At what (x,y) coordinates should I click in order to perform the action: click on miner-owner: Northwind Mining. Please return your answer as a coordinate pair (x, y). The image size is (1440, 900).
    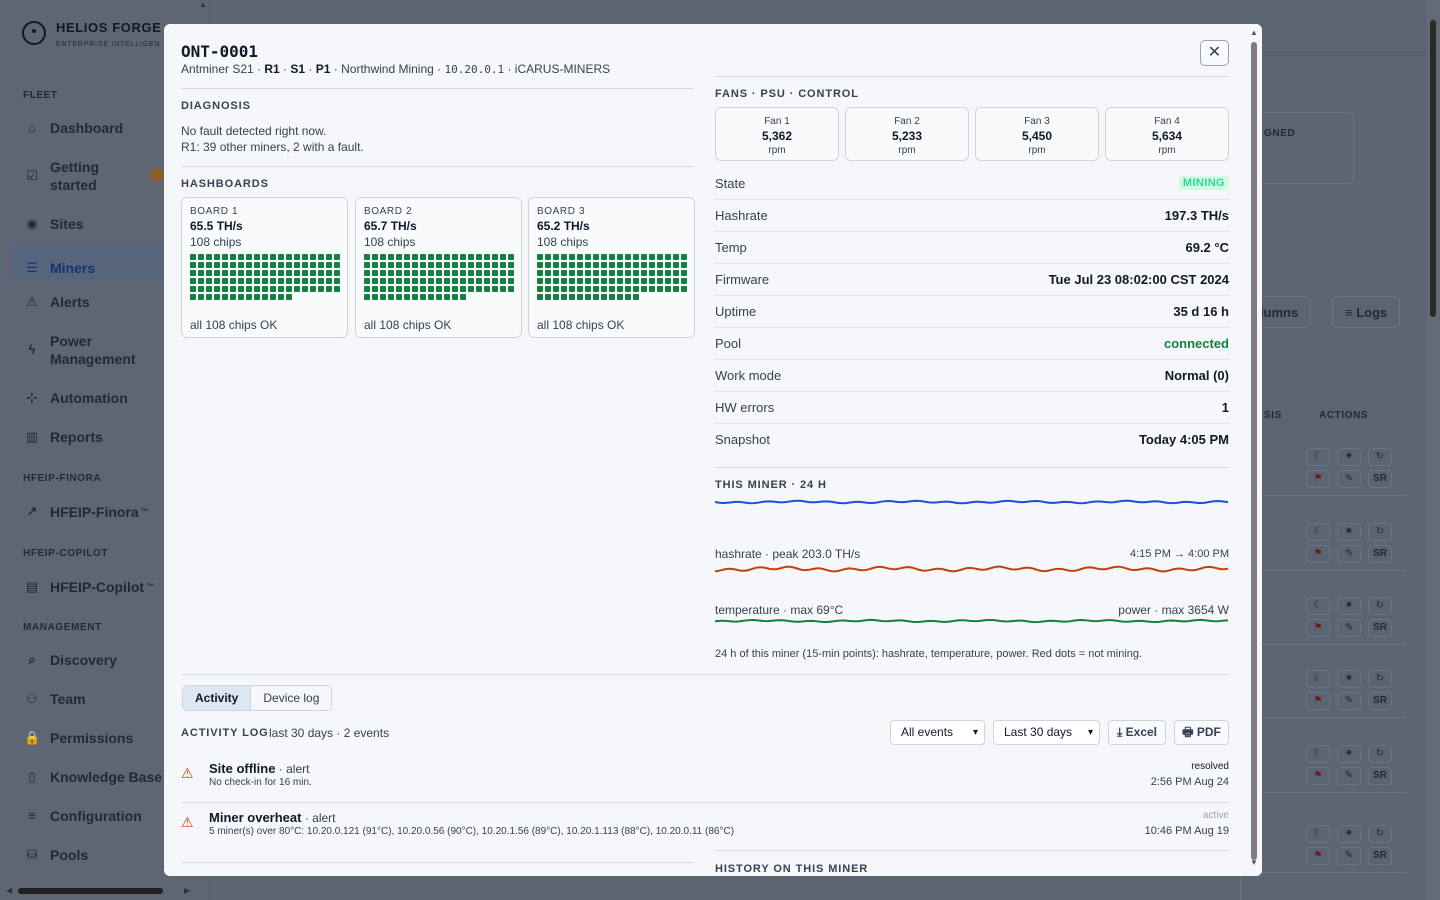
    Looking at the image, I should click on (387, 69).